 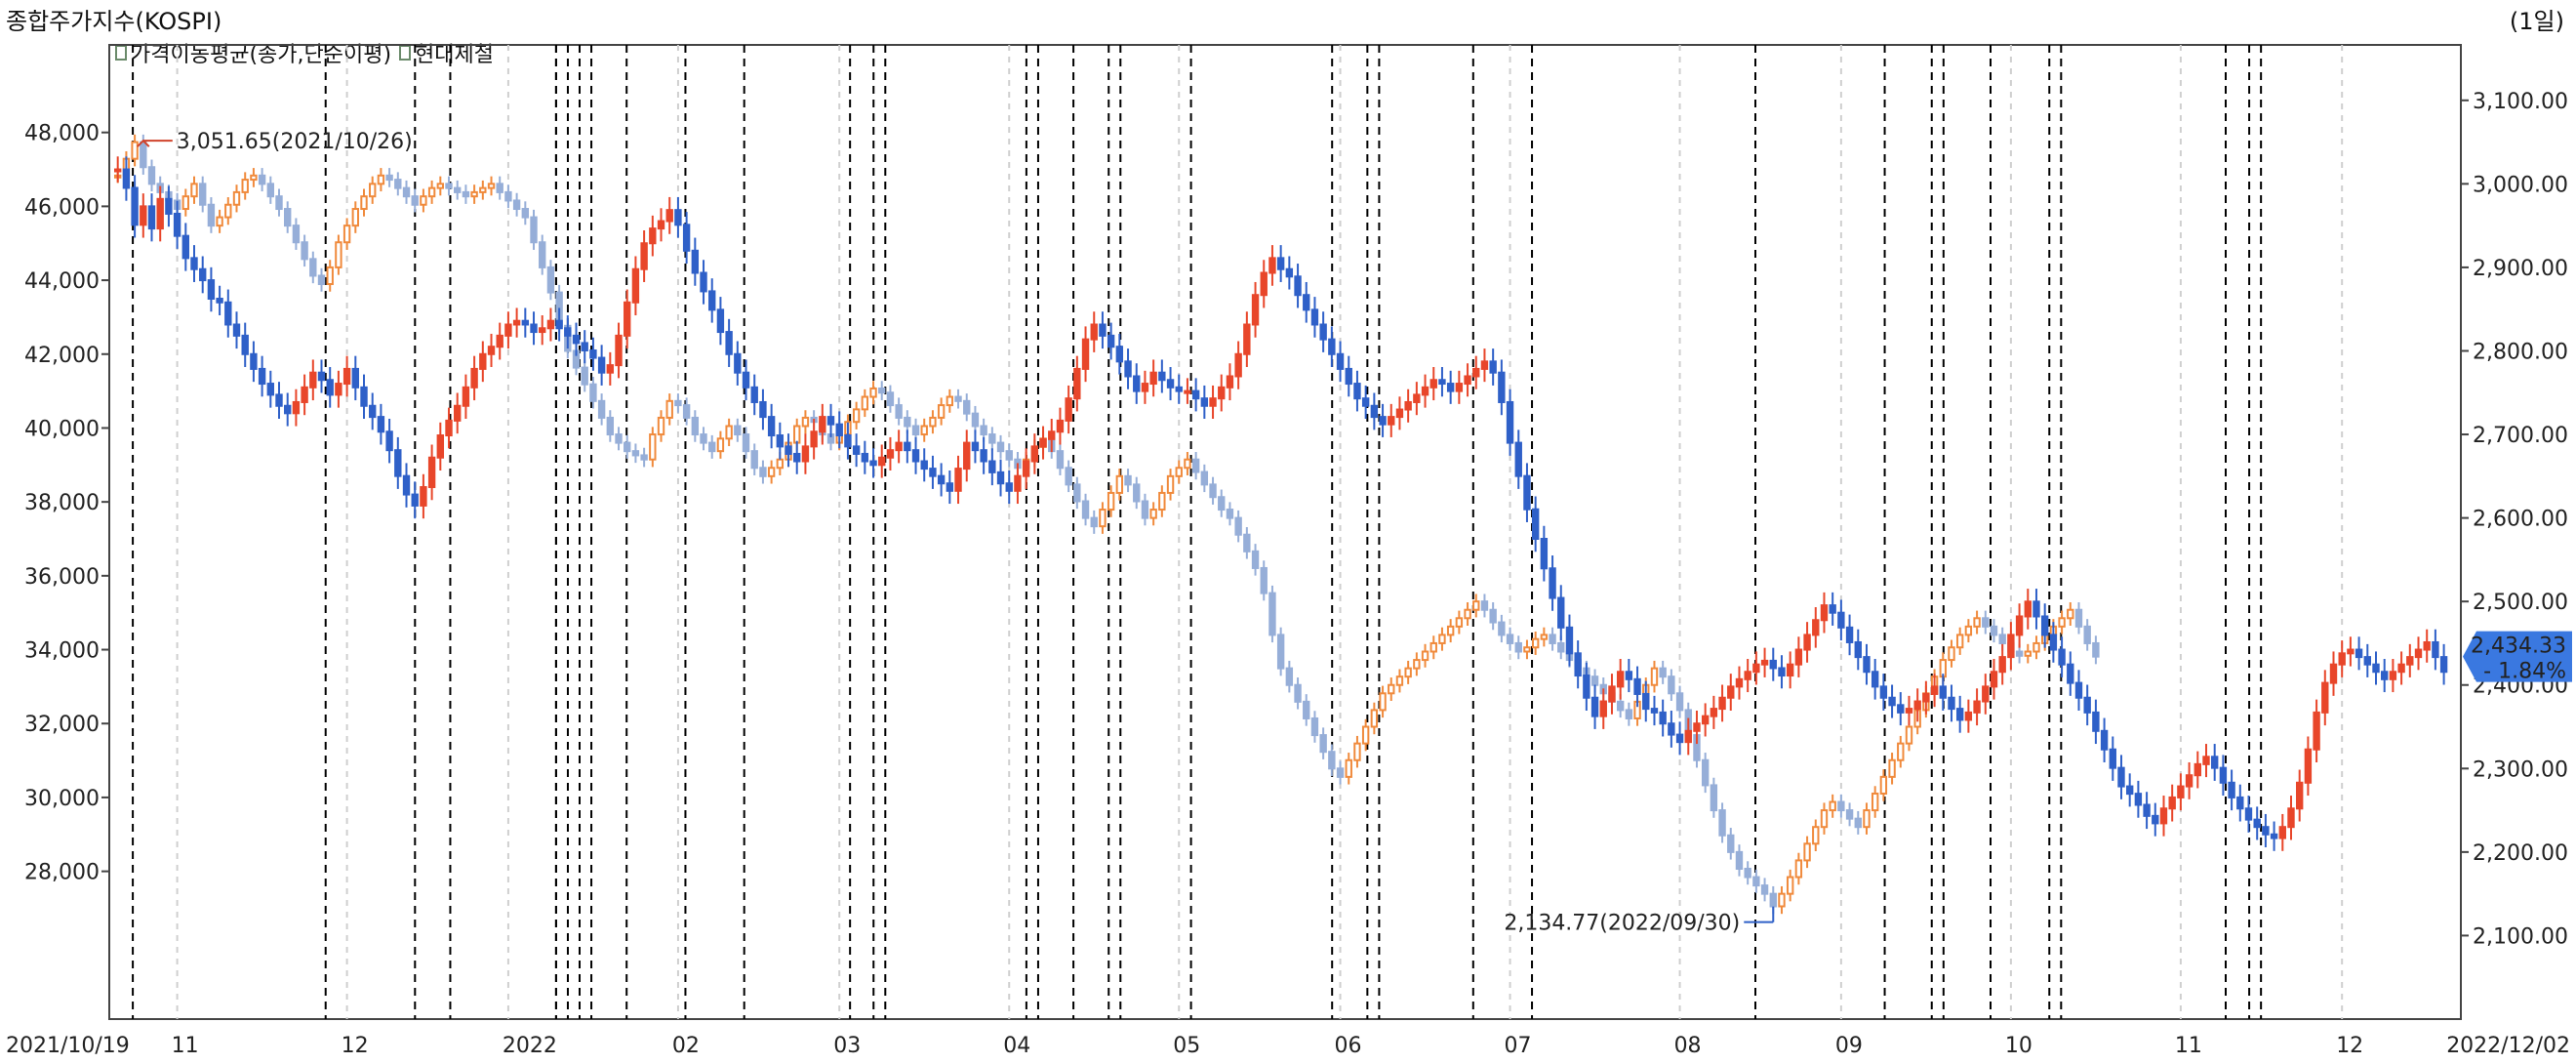 I want to click on left-tick-label: 32,000, so click(x=62, y=725).